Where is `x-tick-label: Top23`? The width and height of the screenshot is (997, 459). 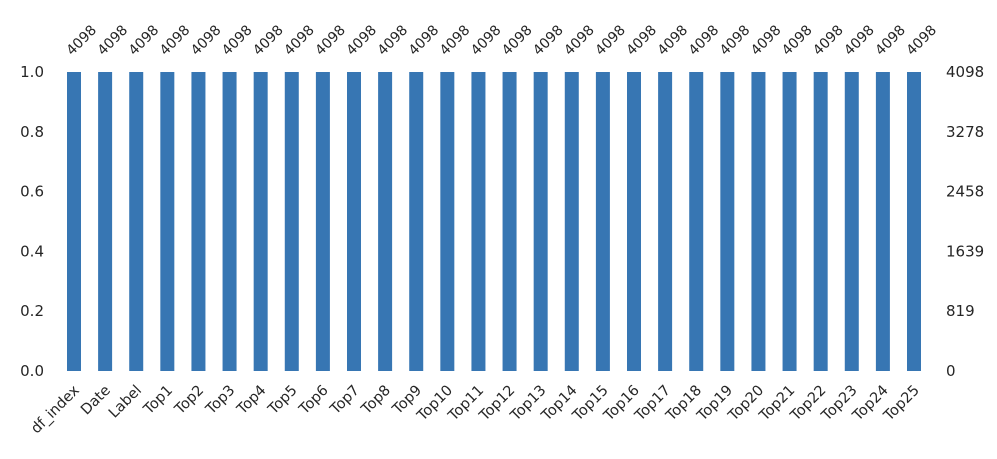
x-tick-label: Top23 is located at coordinates (839, 404).